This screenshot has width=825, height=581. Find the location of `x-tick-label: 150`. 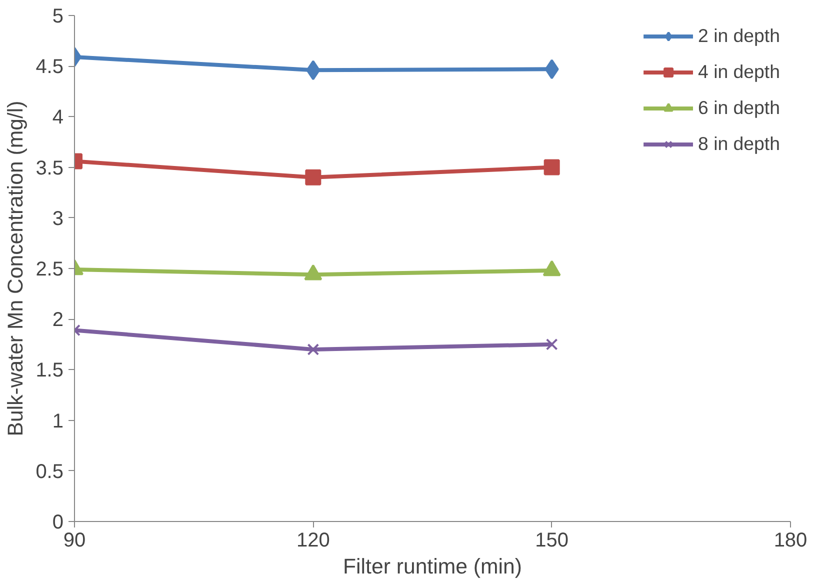

x-tick-label: 150 is located at coordinates (552, 541).